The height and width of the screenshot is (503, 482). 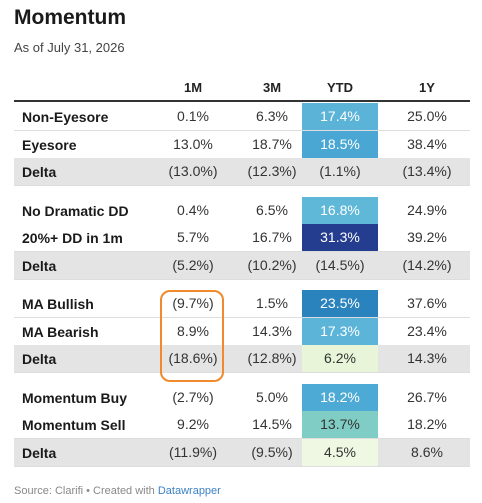 What do you see at coordinates (272, 209) in the screenshot?
I see `table-cell: 6.5%` at bounding box center [272, 209].